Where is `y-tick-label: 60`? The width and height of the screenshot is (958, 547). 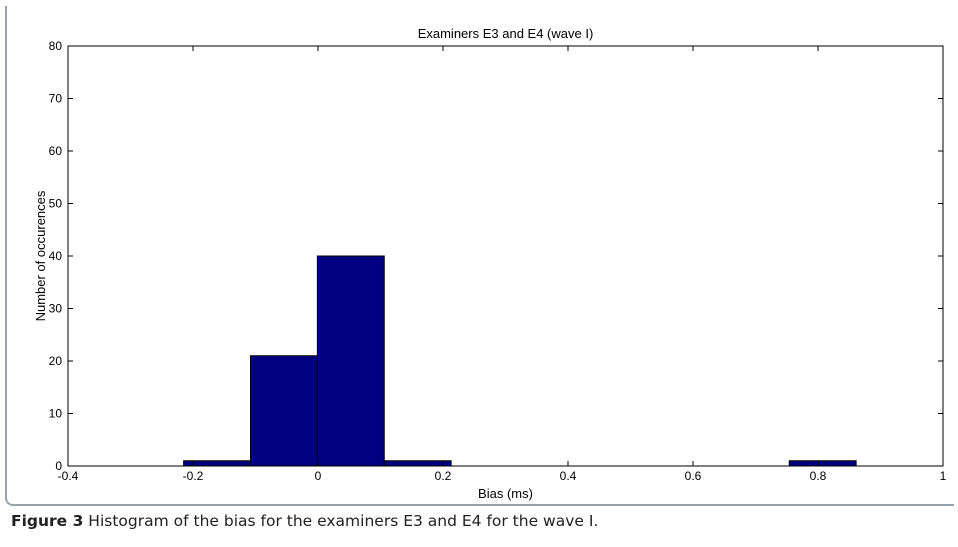 y-tick-label: 60 is located at coordinates (56, 151).